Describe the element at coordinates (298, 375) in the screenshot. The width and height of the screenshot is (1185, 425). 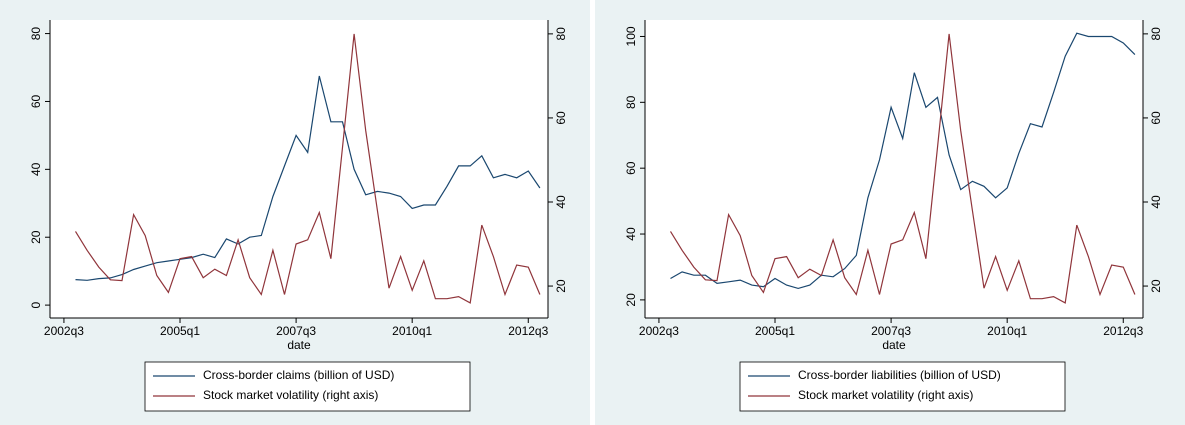
I see `legend-label: Cross-border claims (billion of USD)` at that location.